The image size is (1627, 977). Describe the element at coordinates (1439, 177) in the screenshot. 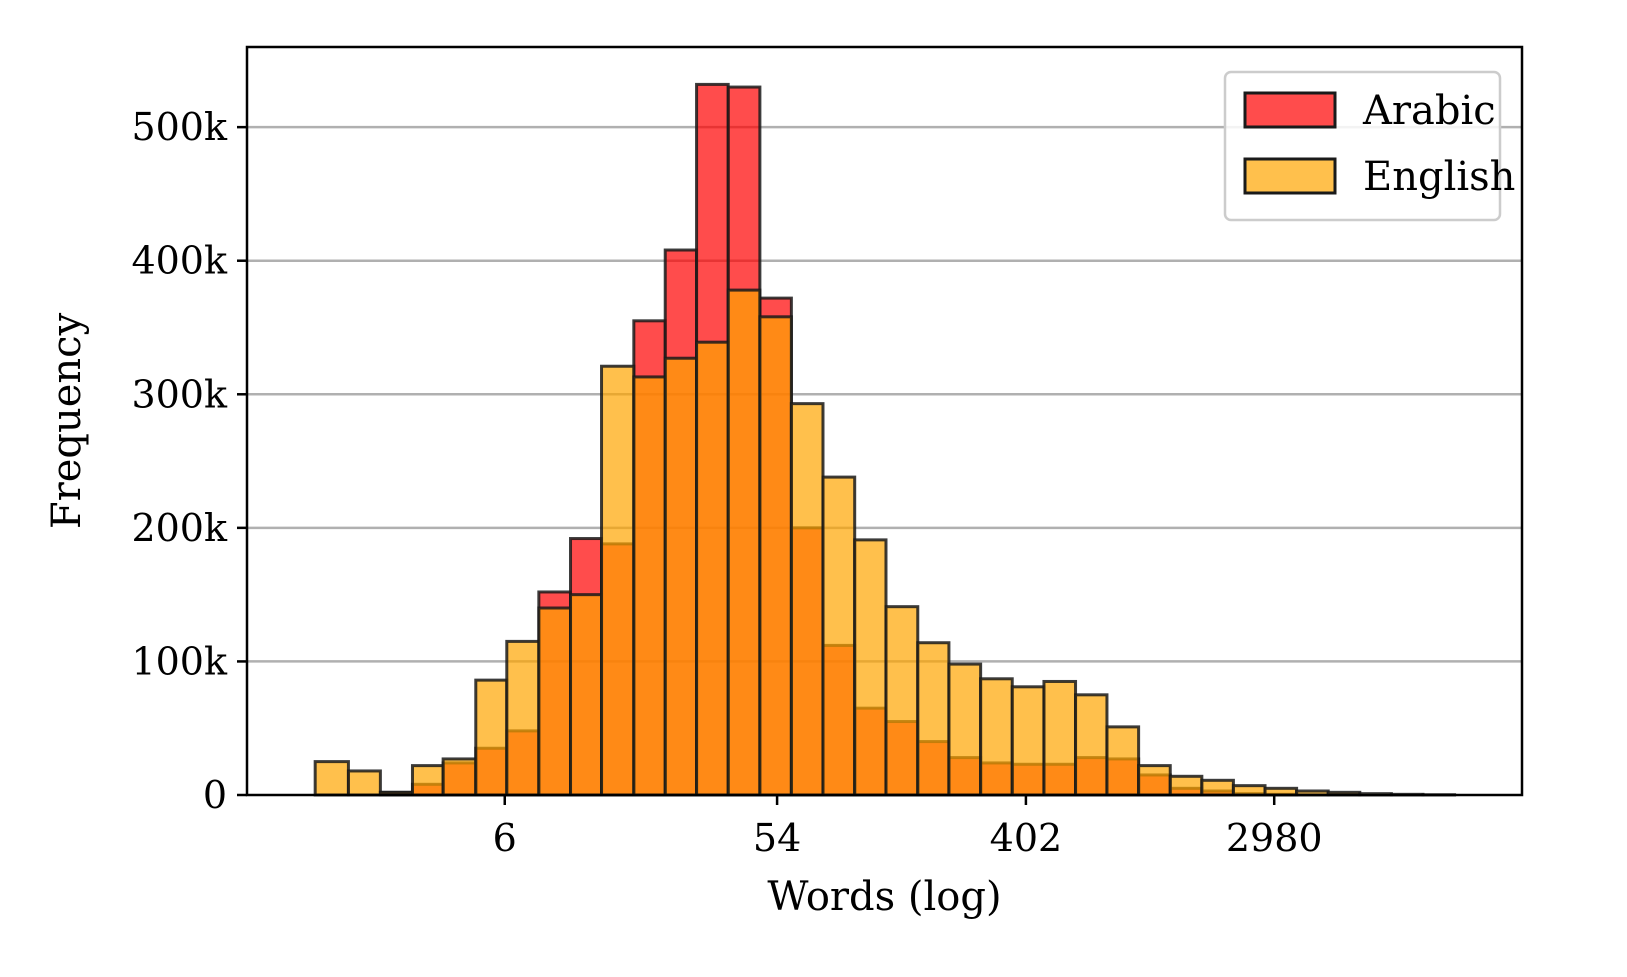

I see `legend-label-english: English` at that location.